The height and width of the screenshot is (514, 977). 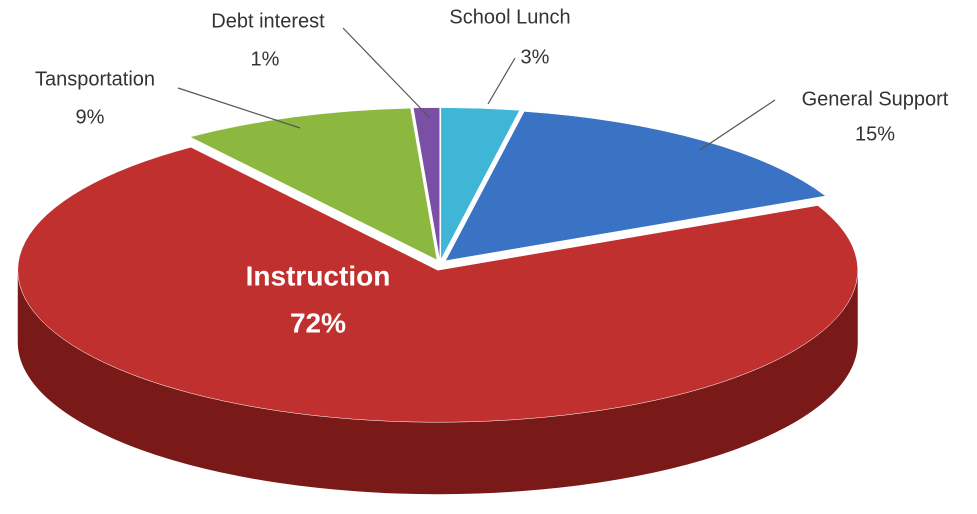 What do you see at coordinates (318, 275) in the screenshot?
I see `slice-label: Instruction` at bounding box center [318, 275].